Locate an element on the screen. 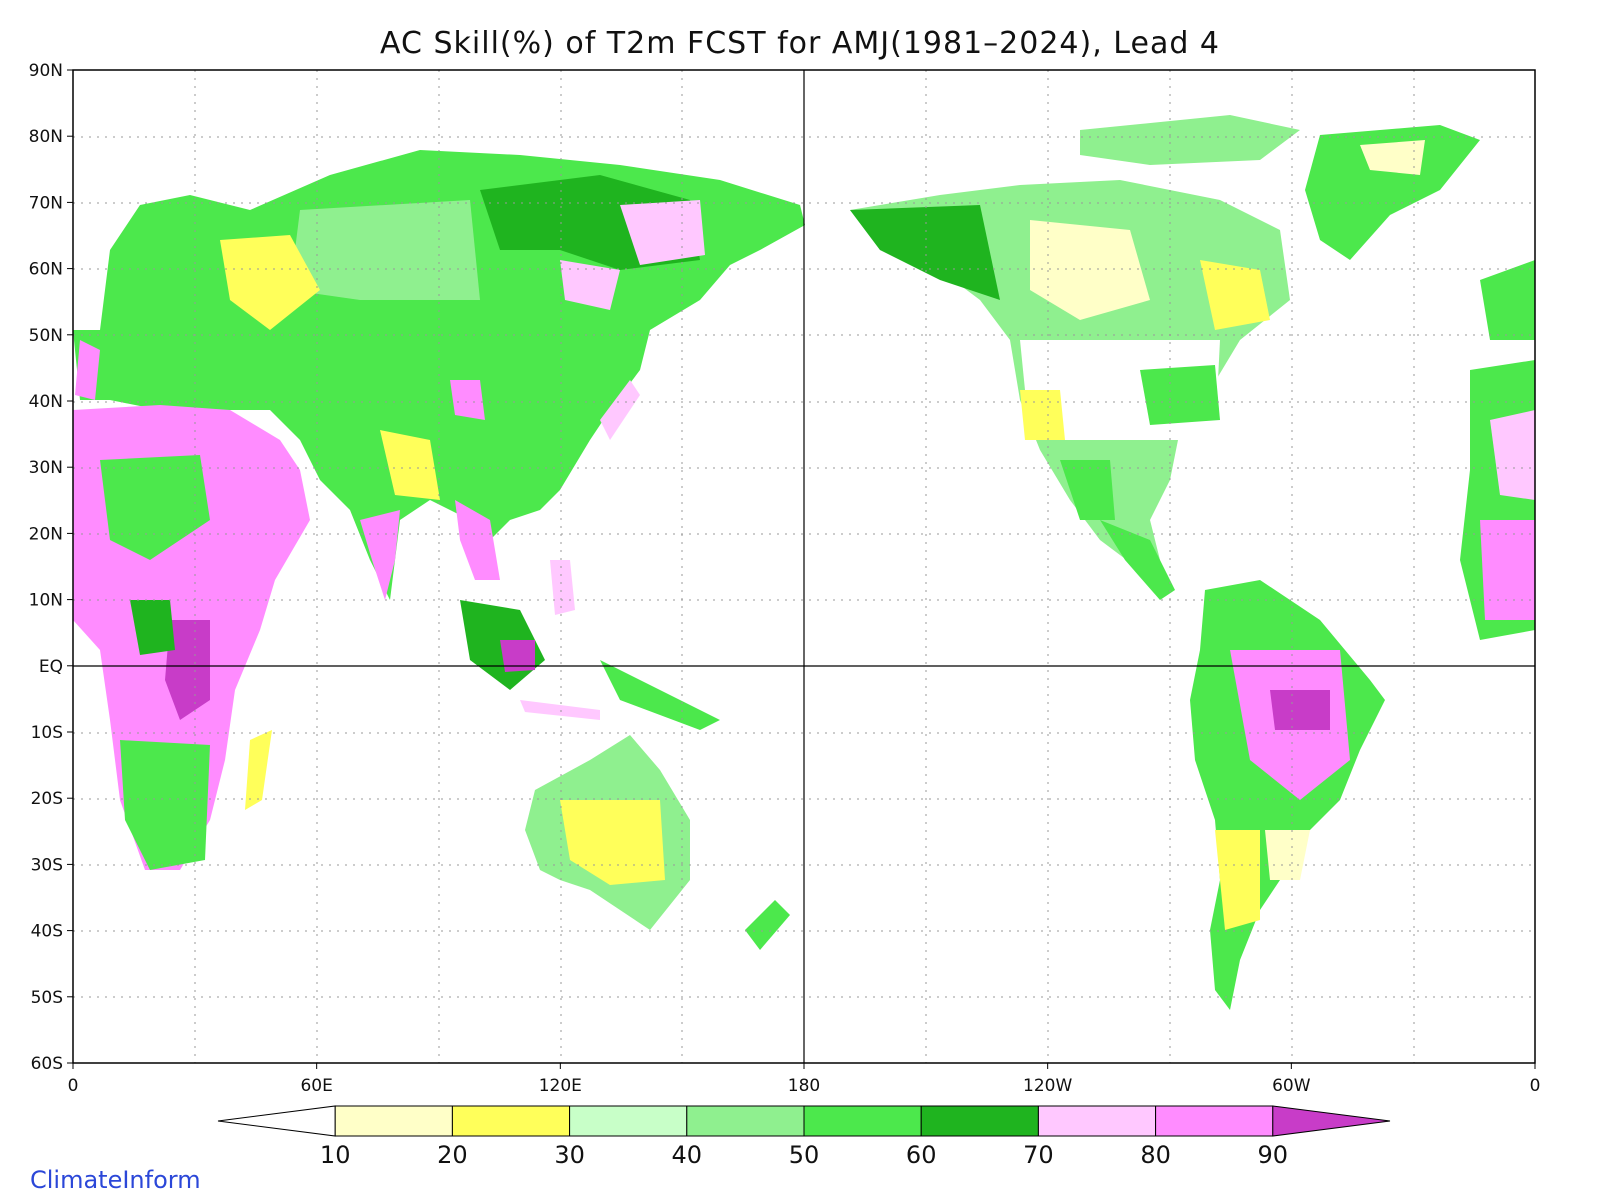 The height and width of the screenshot is (1200, 1600). colorbar-label: 20 is located at coordinates (452, 1155).